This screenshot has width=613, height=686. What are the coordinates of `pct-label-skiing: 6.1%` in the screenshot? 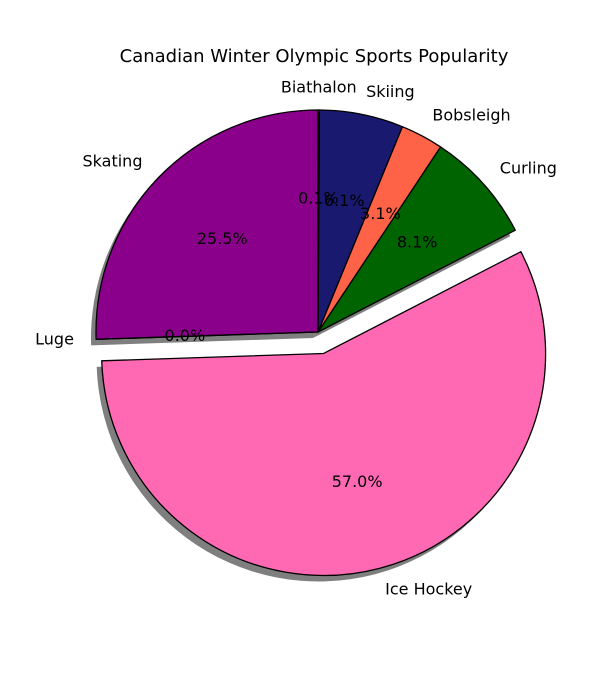 It's located at (344, 200).